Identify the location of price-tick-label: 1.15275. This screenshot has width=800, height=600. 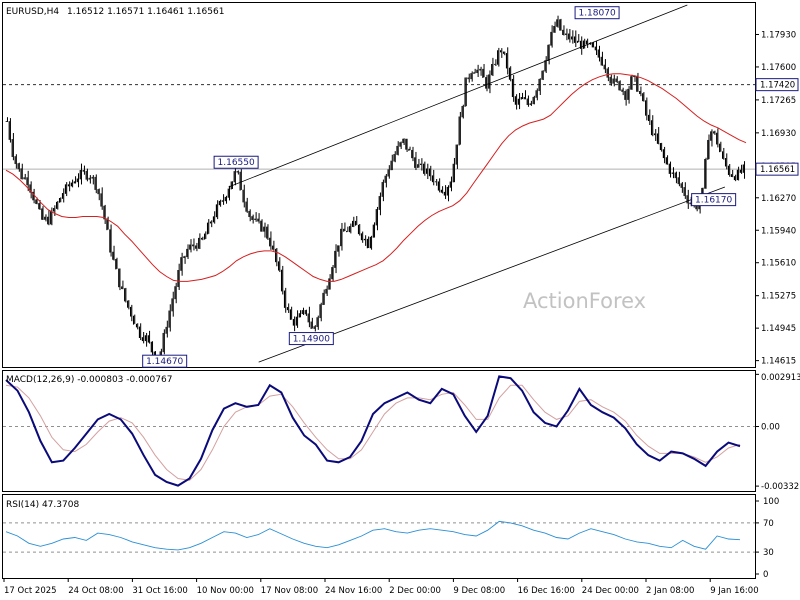
(778, 297).